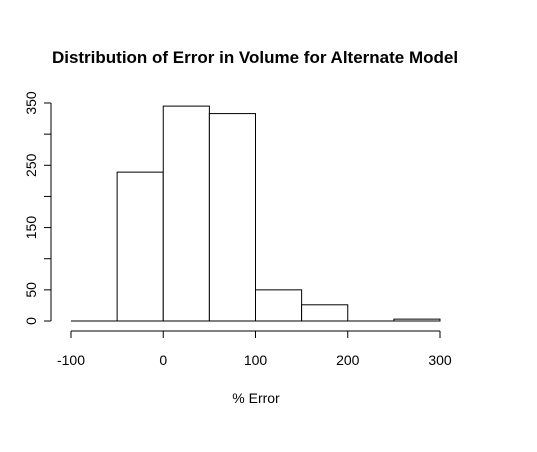  Describe the element at coordinates (31, 321) in the screenshot. I see `y-tick-label: 0` at that location.